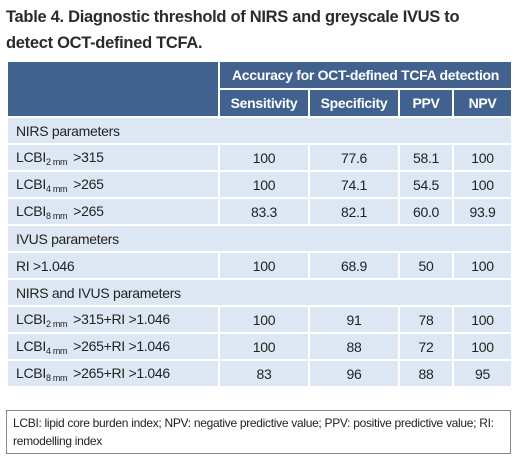 Image resolution: width=517 pixels, height=458 pixels. Describe the element at coordinates (482, 103) in the screenshot. I see `column-header: NPV` at that location.